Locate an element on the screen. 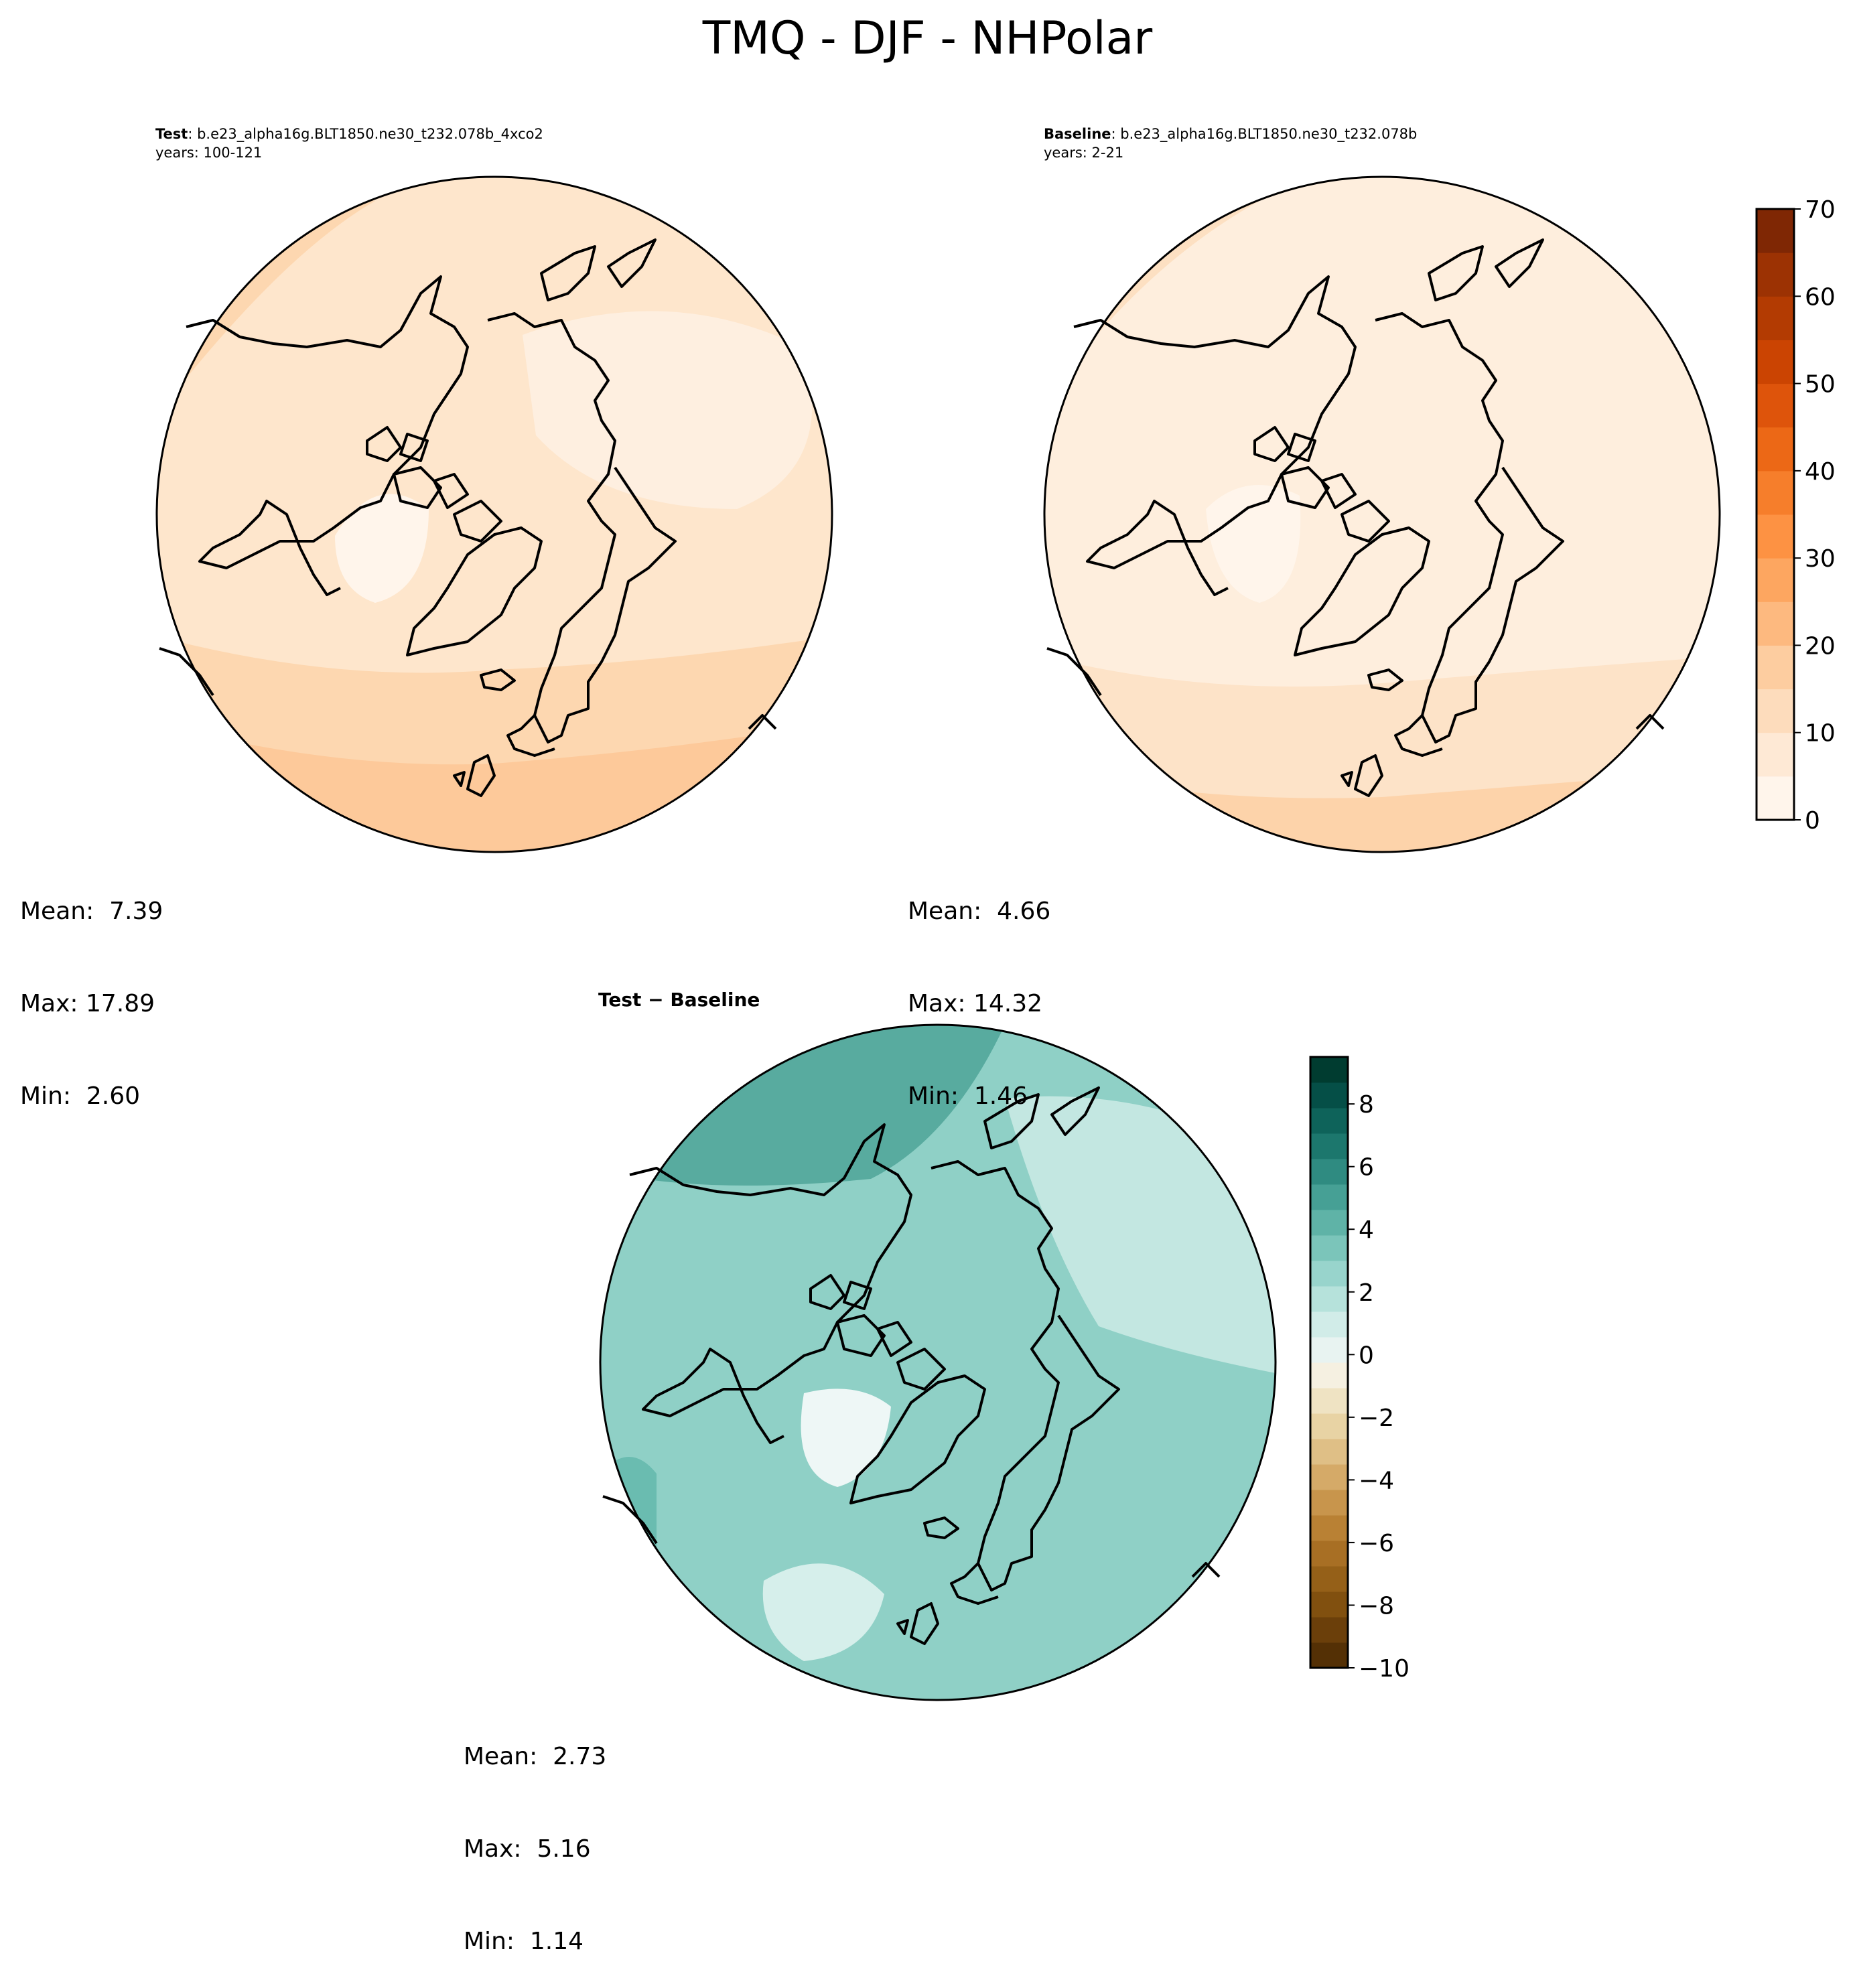 Image resolution: width=1855 pixels, height=1988 pixels. baseline-mean: Mean: 4.66 is located at coordinates (979, 911).